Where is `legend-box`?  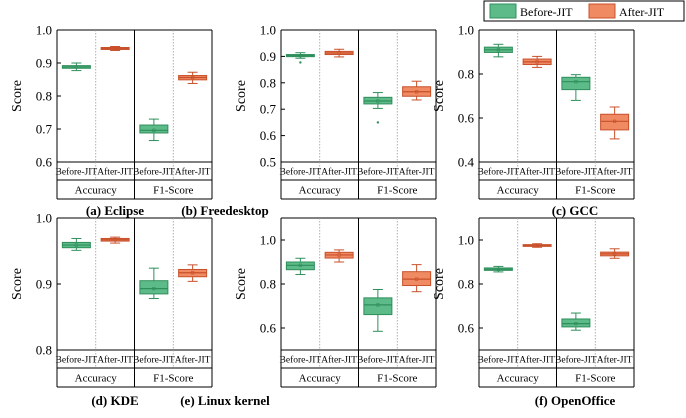
legend-box is located at coordinates (584, 11).